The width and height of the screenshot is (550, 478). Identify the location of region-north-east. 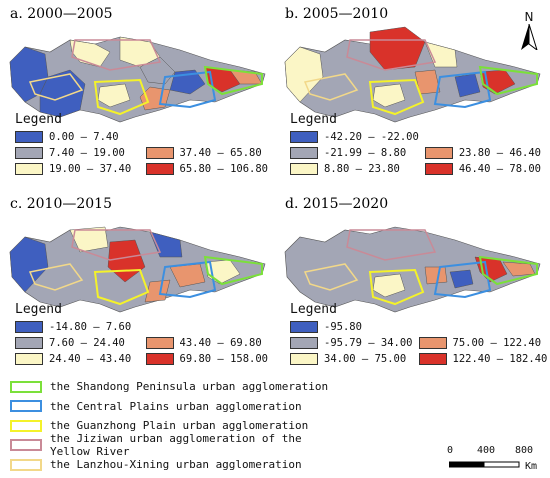
(441, 54).